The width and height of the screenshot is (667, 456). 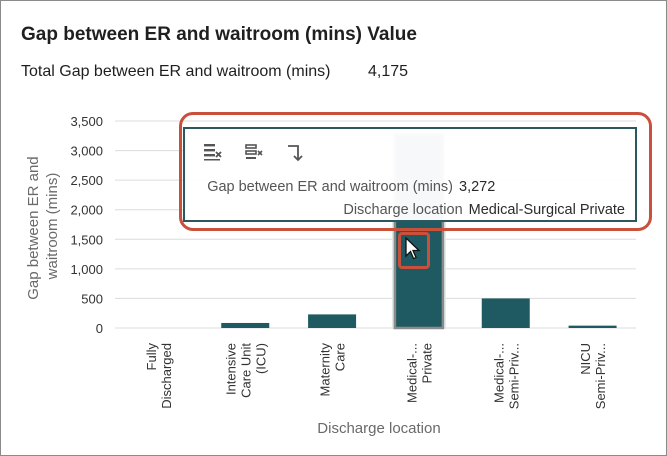 What do you see at coordinates (546, 210) in the screenshot?
I see `tooltip-category-value: Medical-Surgical Private` at bounding box center [546, 210].